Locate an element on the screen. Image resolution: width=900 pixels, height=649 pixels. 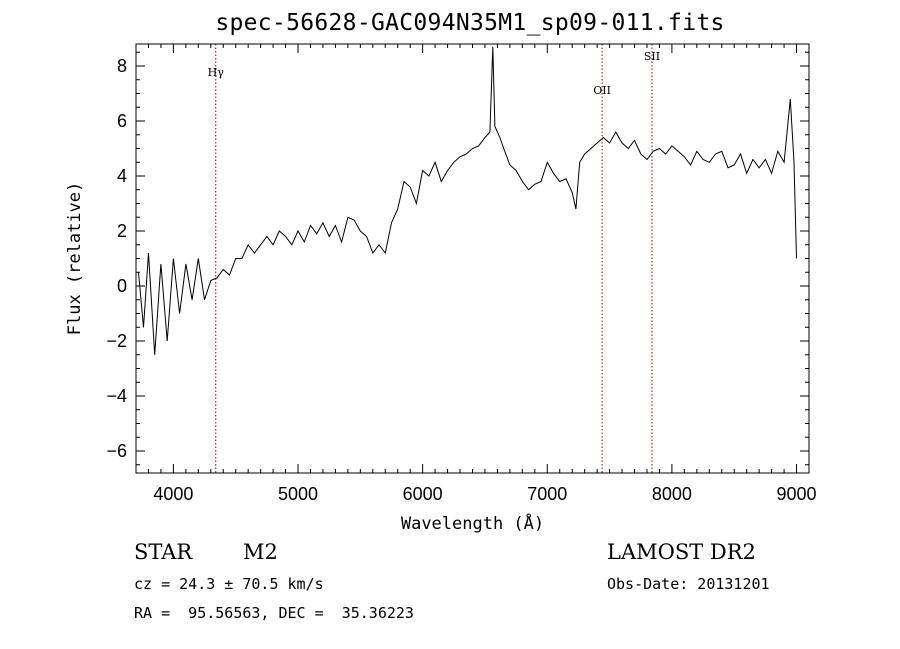
x-tick-label: 6000 is located at coordinates (423, 494).